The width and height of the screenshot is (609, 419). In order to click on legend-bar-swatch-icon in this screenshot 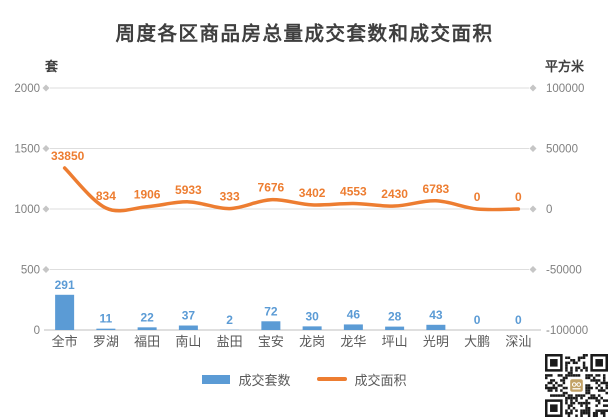, I will do `click(216, 379)`.